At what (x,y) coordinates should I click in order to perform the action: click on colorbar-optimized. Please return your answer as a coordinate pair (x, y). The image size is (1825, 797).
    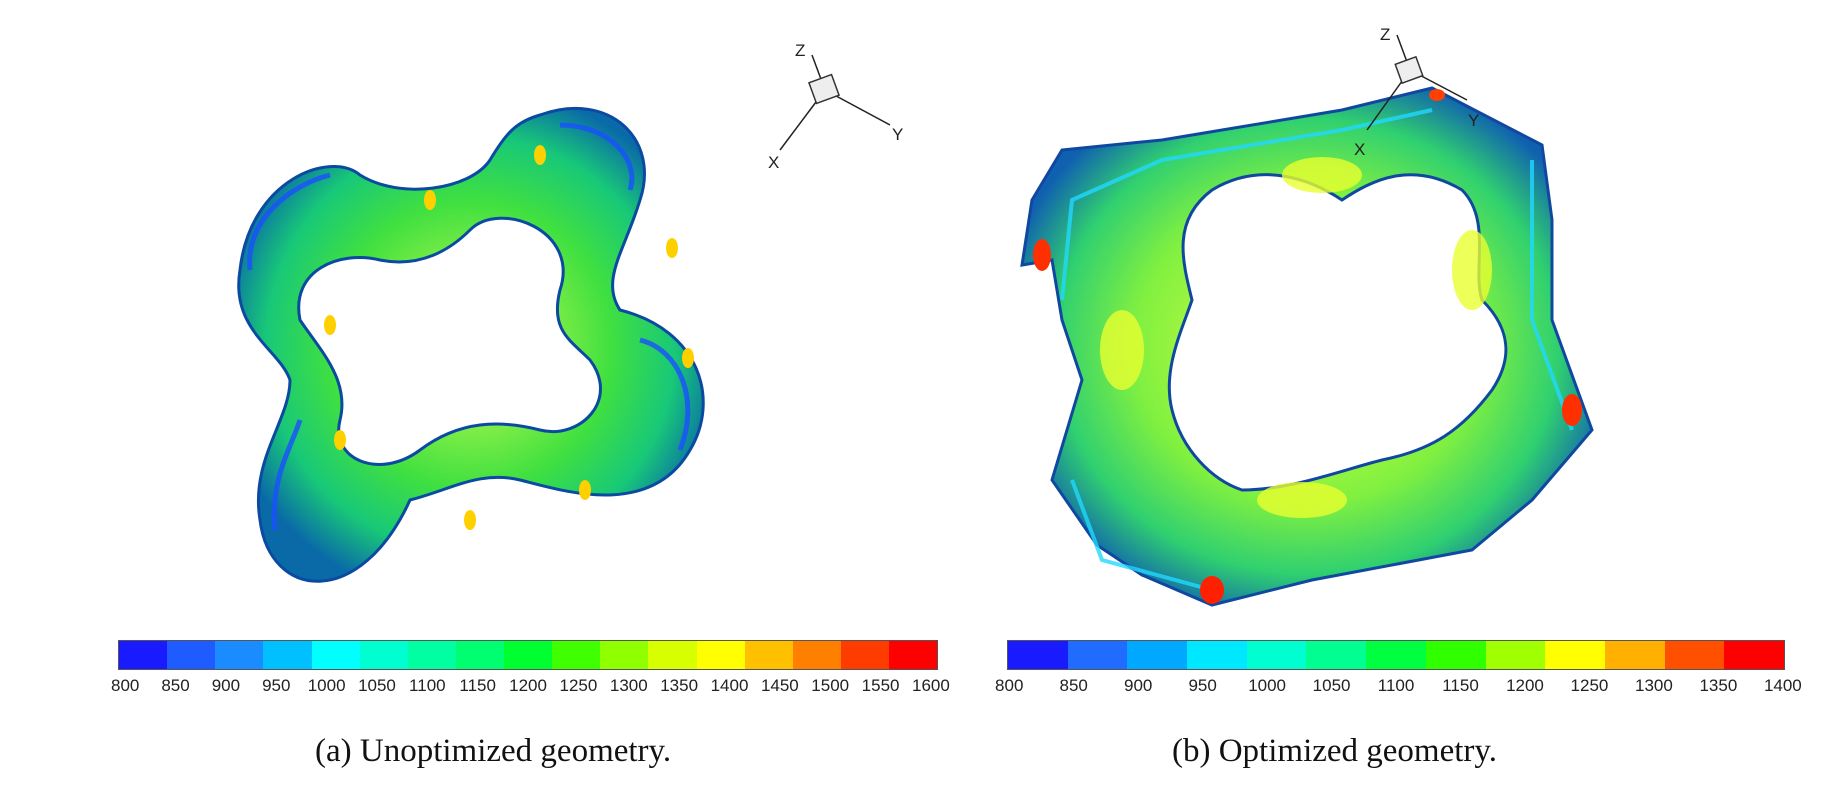
    Looking at the image, I should click on (1396, 655).